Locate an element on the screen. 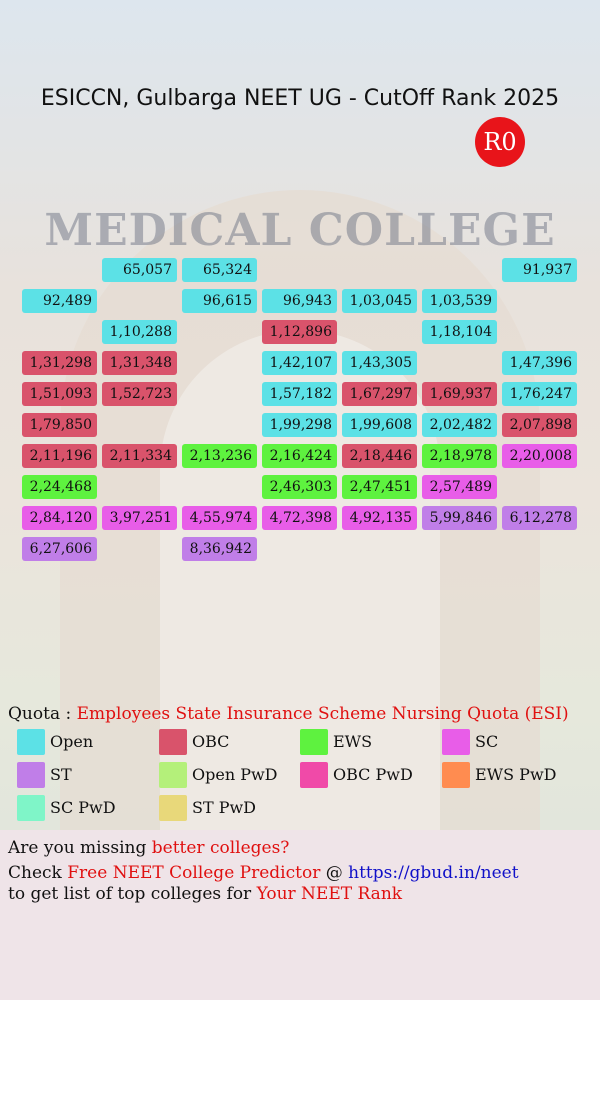 The height and width of the screenshot is (1111, 600). legend-item: Open is located at coordinates (87, 742).